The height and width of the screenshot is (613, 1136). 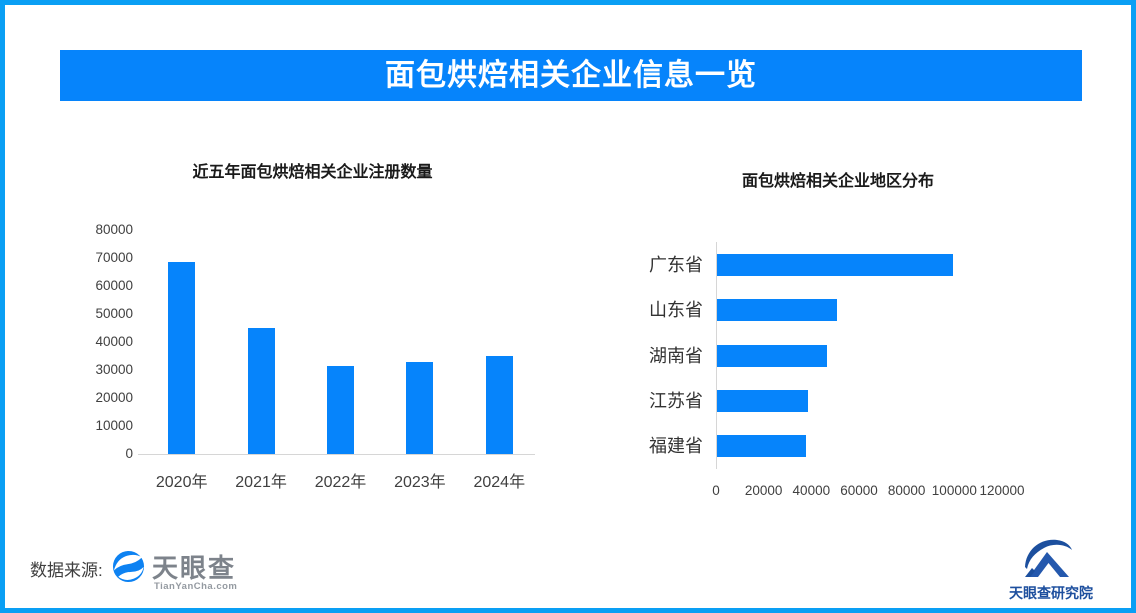 What do you see at coordinates (906, 490) in the screenshot?
I see `x-axis-tick-label: 80000` at bounding box center [906, 490].